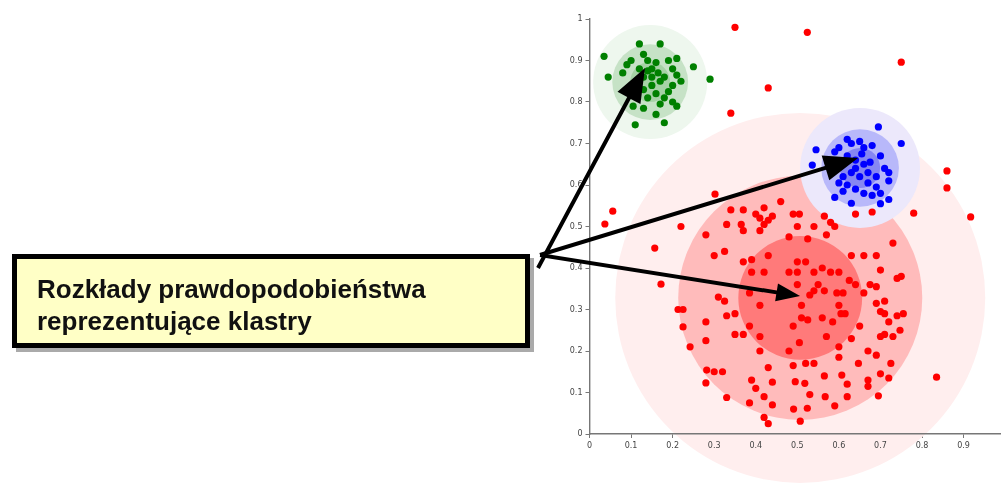 The width and height of the screenshot is (1001, 496). I want to click on x-tick-label: 0.5, so click(797, 445).